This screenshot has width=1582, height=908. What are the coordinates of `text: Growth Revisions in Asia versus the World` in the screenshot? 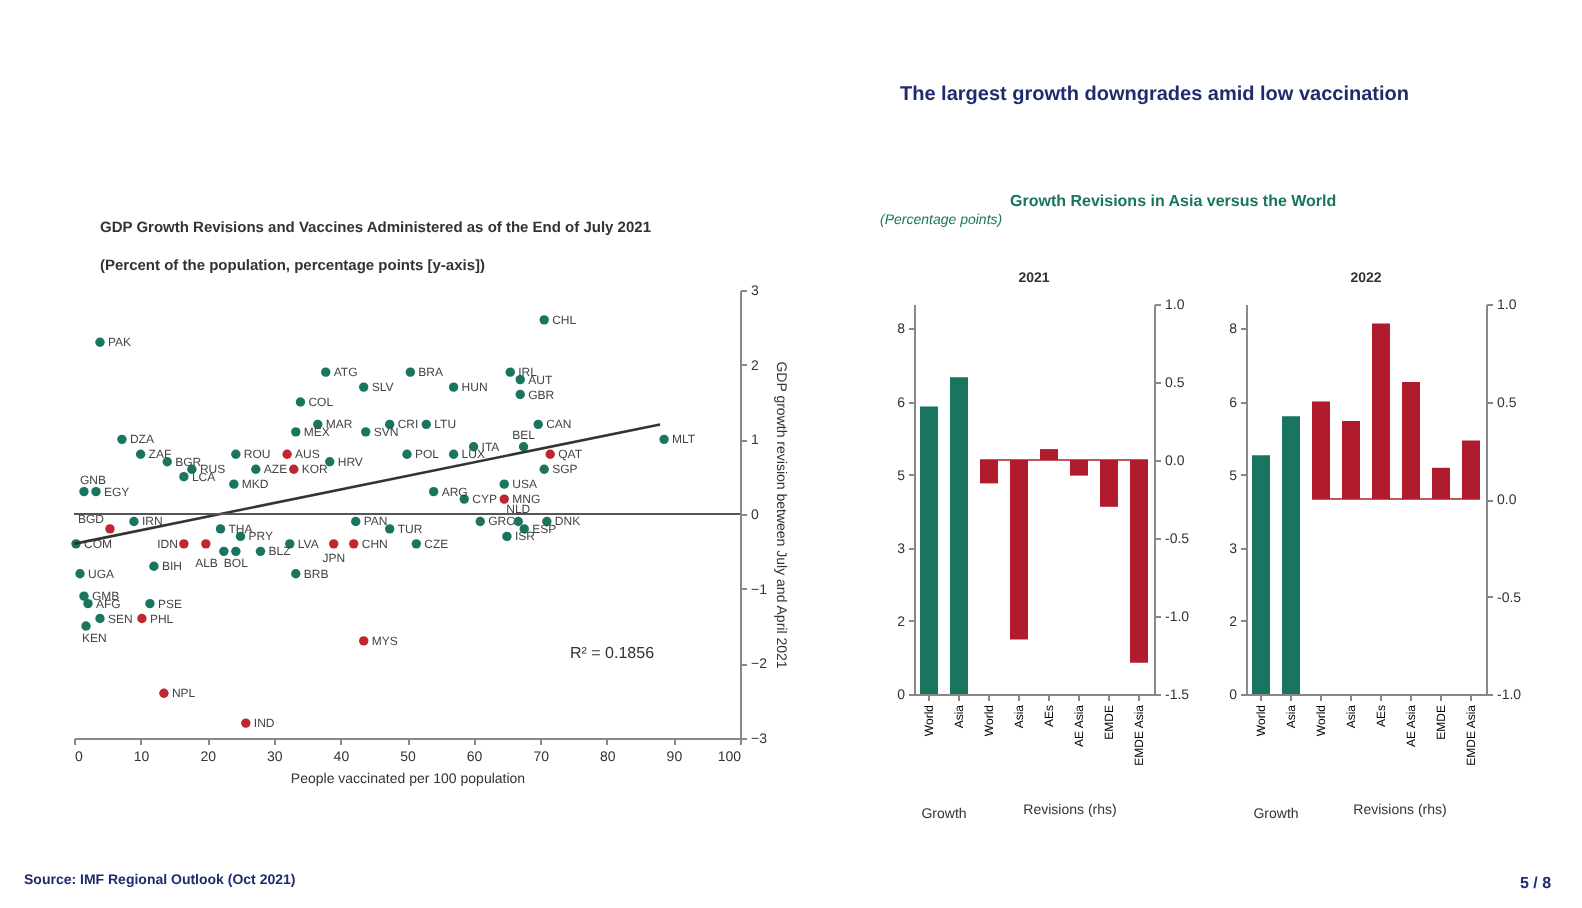 It's located at (1173, 201).